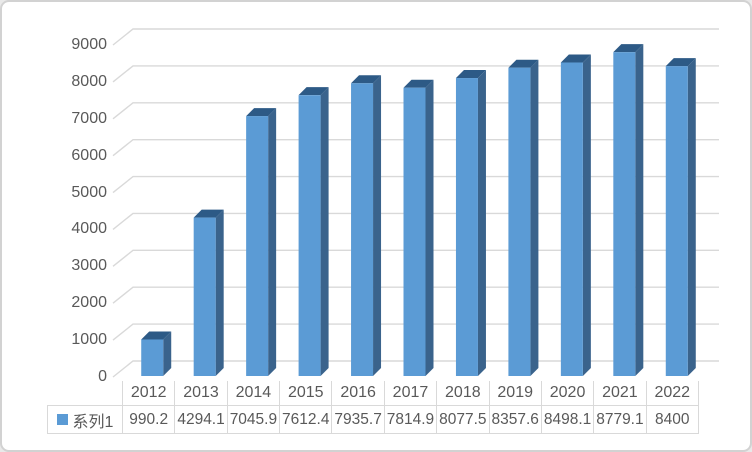 This screenshot has width=752, height=452. What do you see at coordinates (89, 155) in the screenshot?
I see `y-axis-tick-label: 6000` at bounding box center [89, 155].